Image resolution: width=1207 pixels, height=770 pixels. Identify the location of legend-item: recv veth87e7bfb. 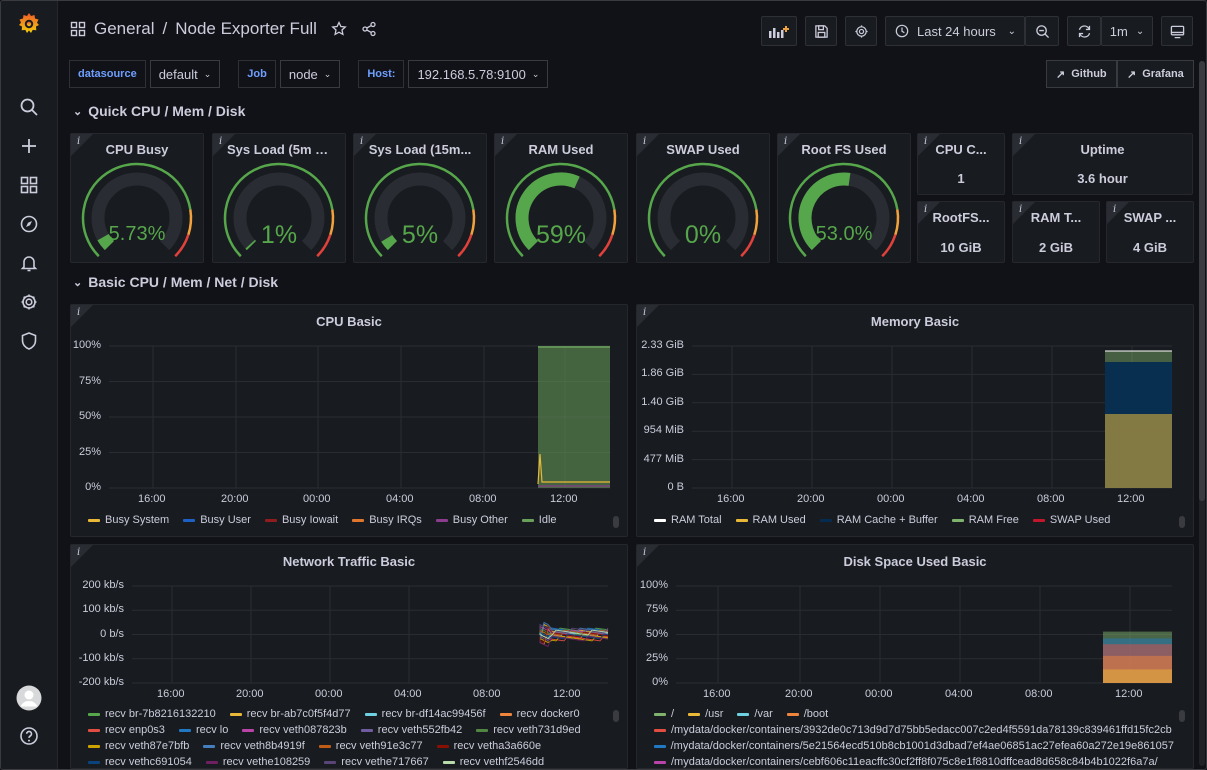
(138, 746).